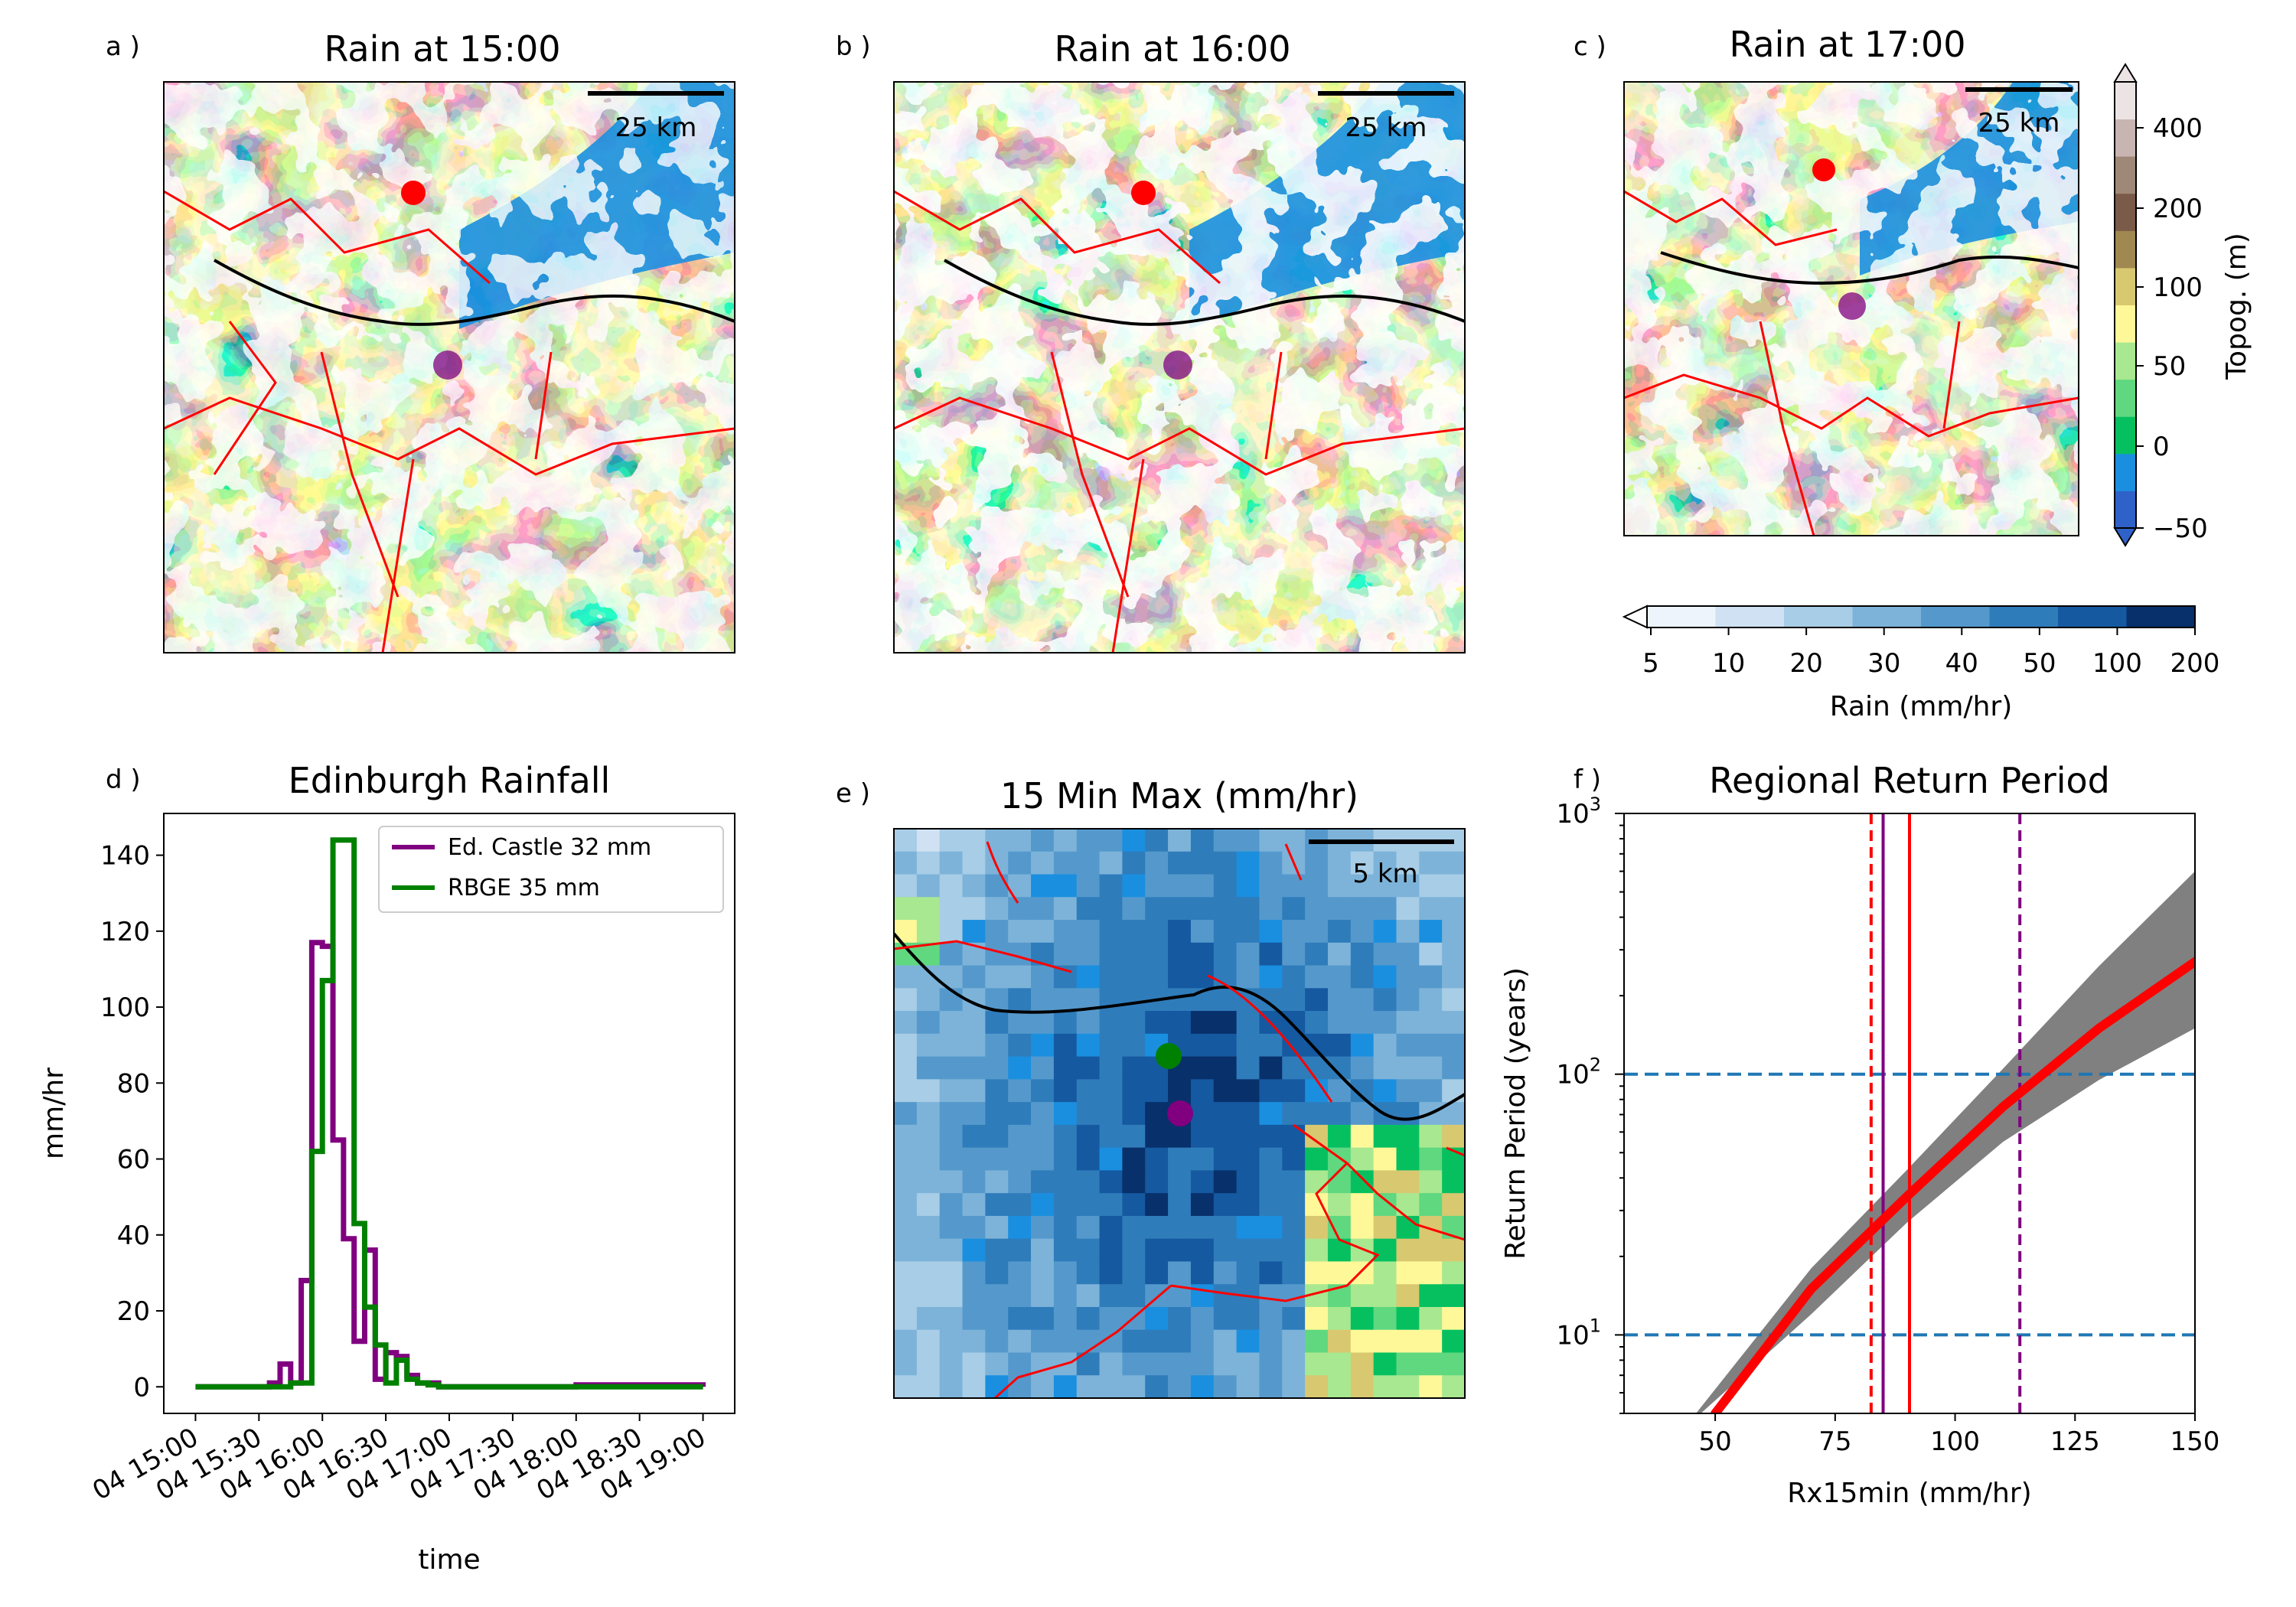 Image resolution: width=2296 pixels, height=1607 pixels. What do you see at coordinates (1909, 1493) in the screenshot?
I see `xlabel-f: Rx15min (mm/hr)` at bounding box center [1909, 1493].